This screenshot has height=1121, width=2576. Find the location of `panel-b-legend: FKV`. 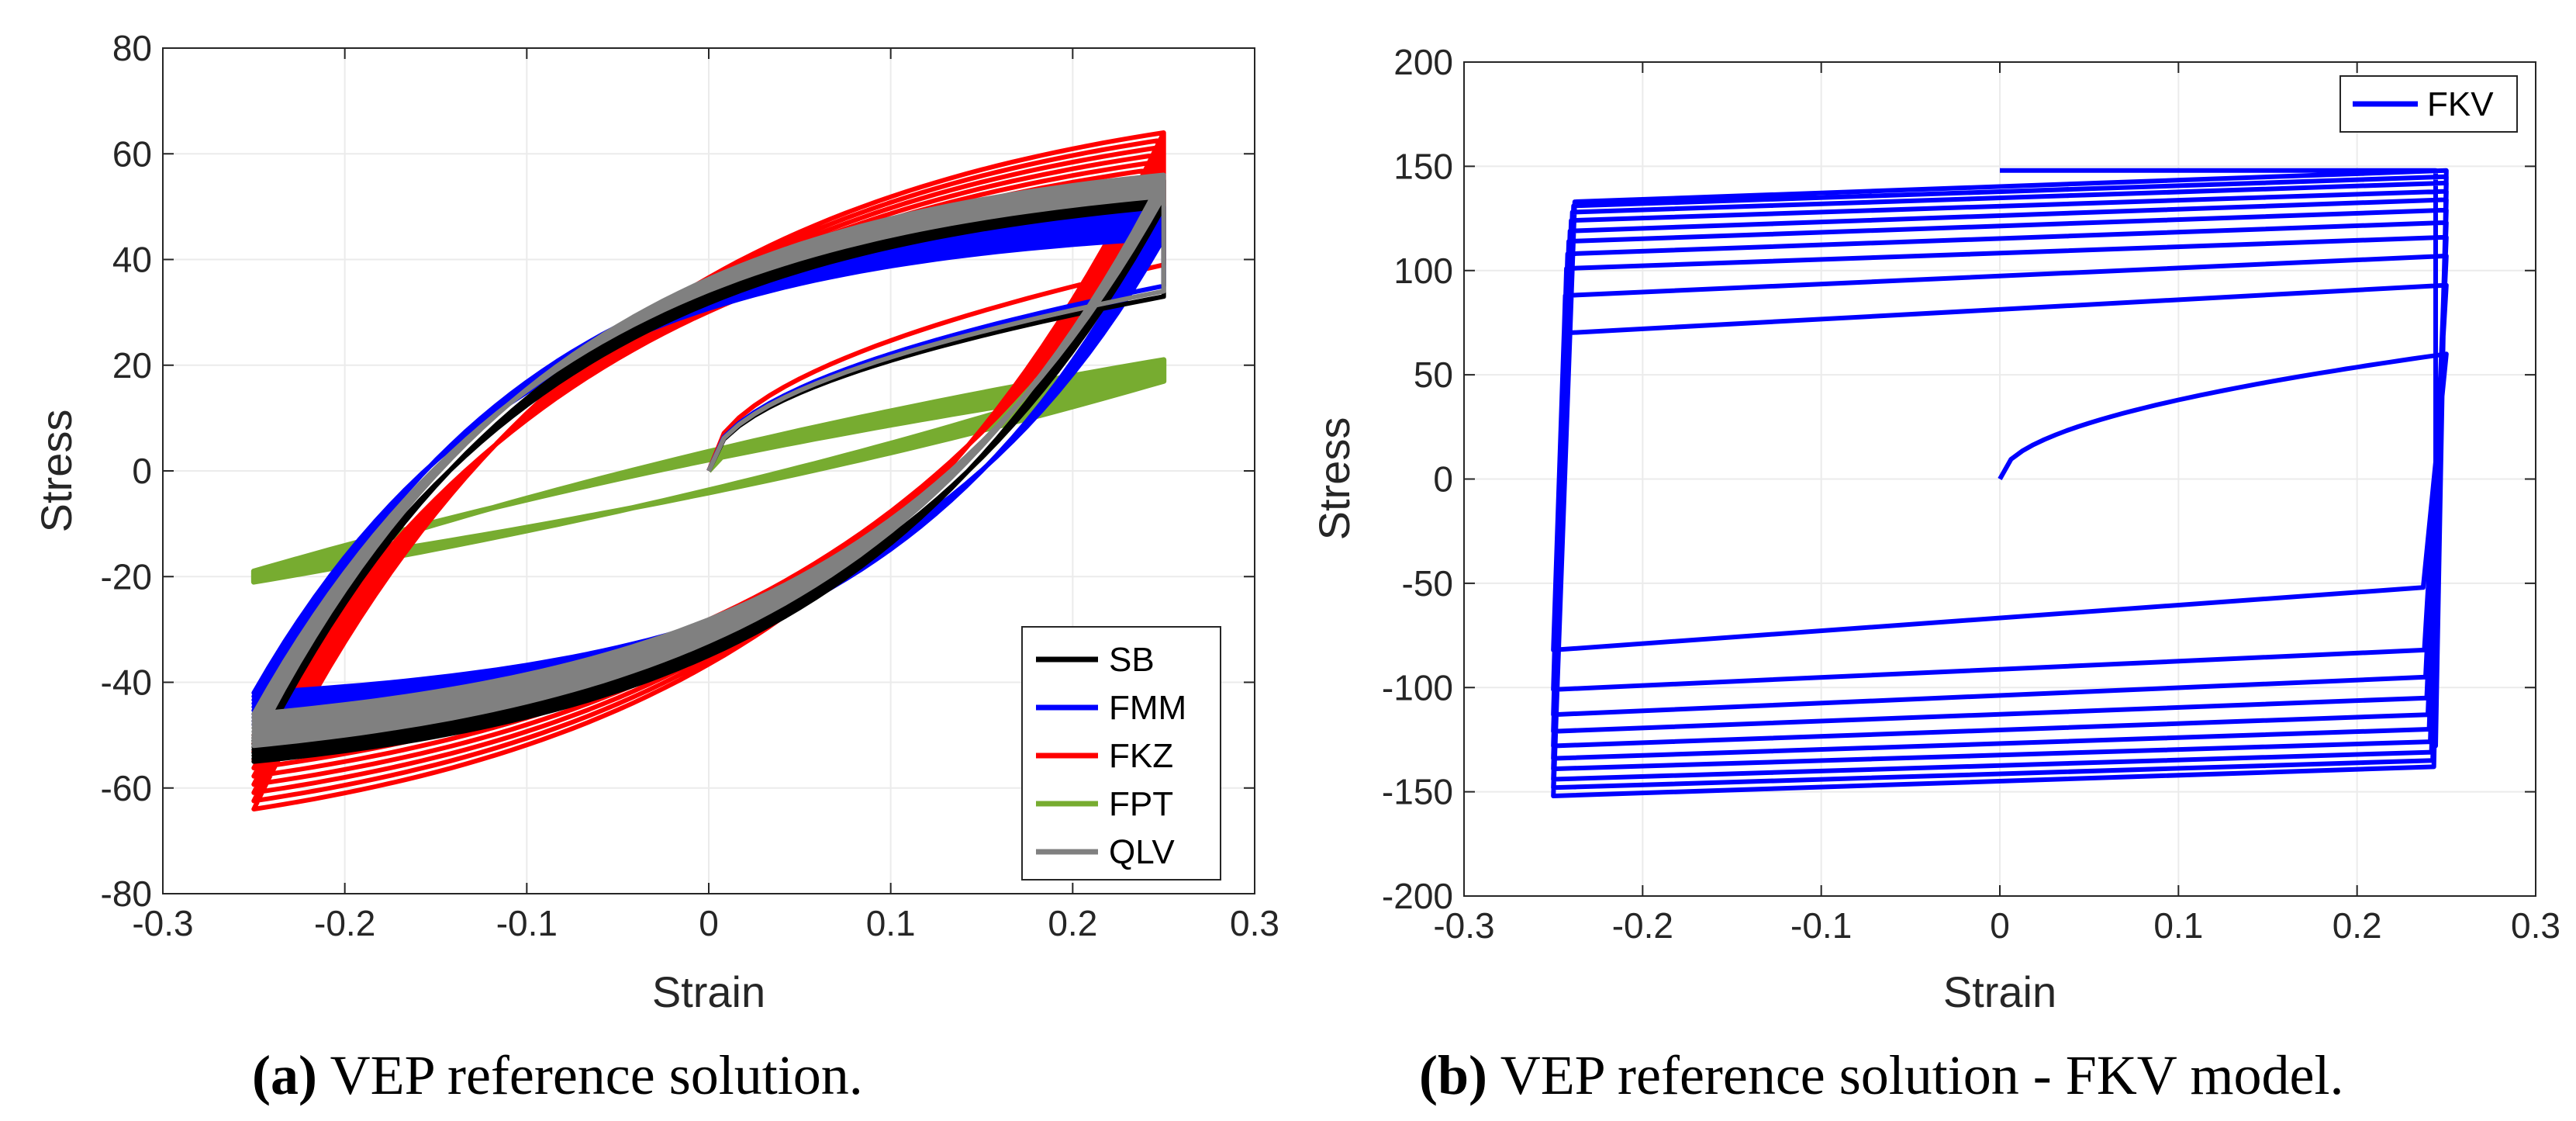

panel-b-legend: FKV is located at coordinates (2428, 104).